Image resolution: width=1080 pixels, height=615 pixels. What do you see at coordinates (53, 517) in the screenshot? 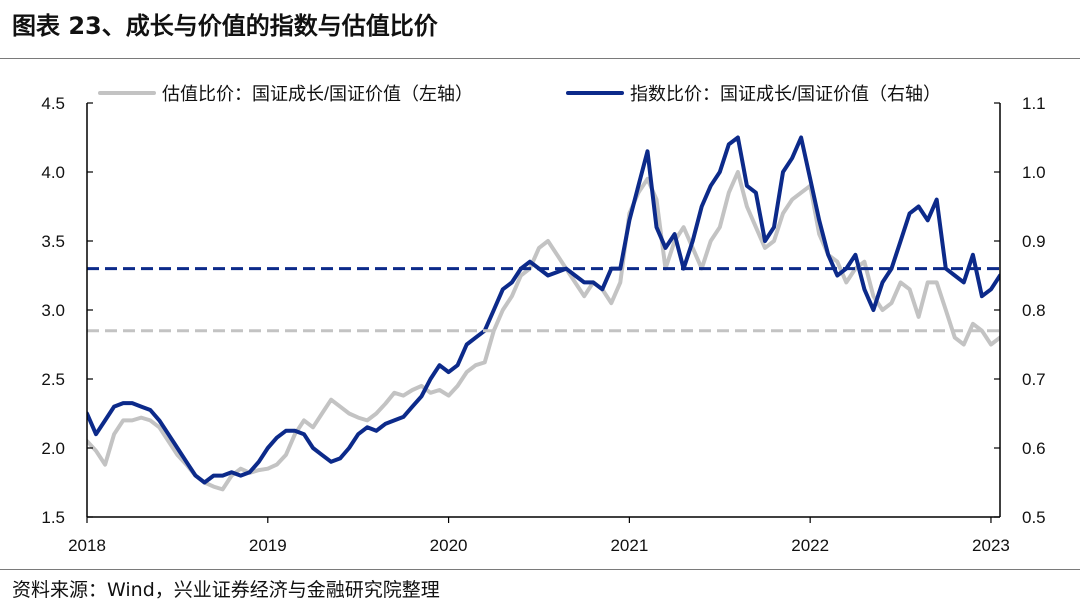
I see `y-left-tick-label: 1.5` at bounding box center [53, 517].